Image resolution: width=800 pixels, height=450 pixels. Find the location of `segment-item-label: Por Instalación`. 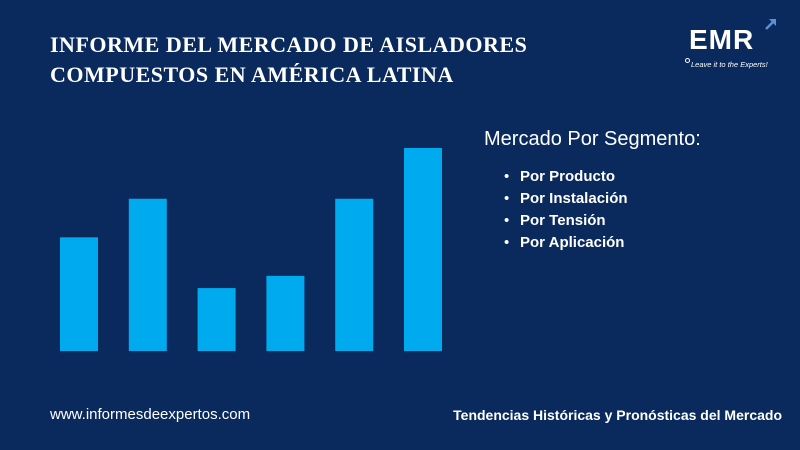

segment-item-label: Por Instalación is located at coordinates (574, 198).